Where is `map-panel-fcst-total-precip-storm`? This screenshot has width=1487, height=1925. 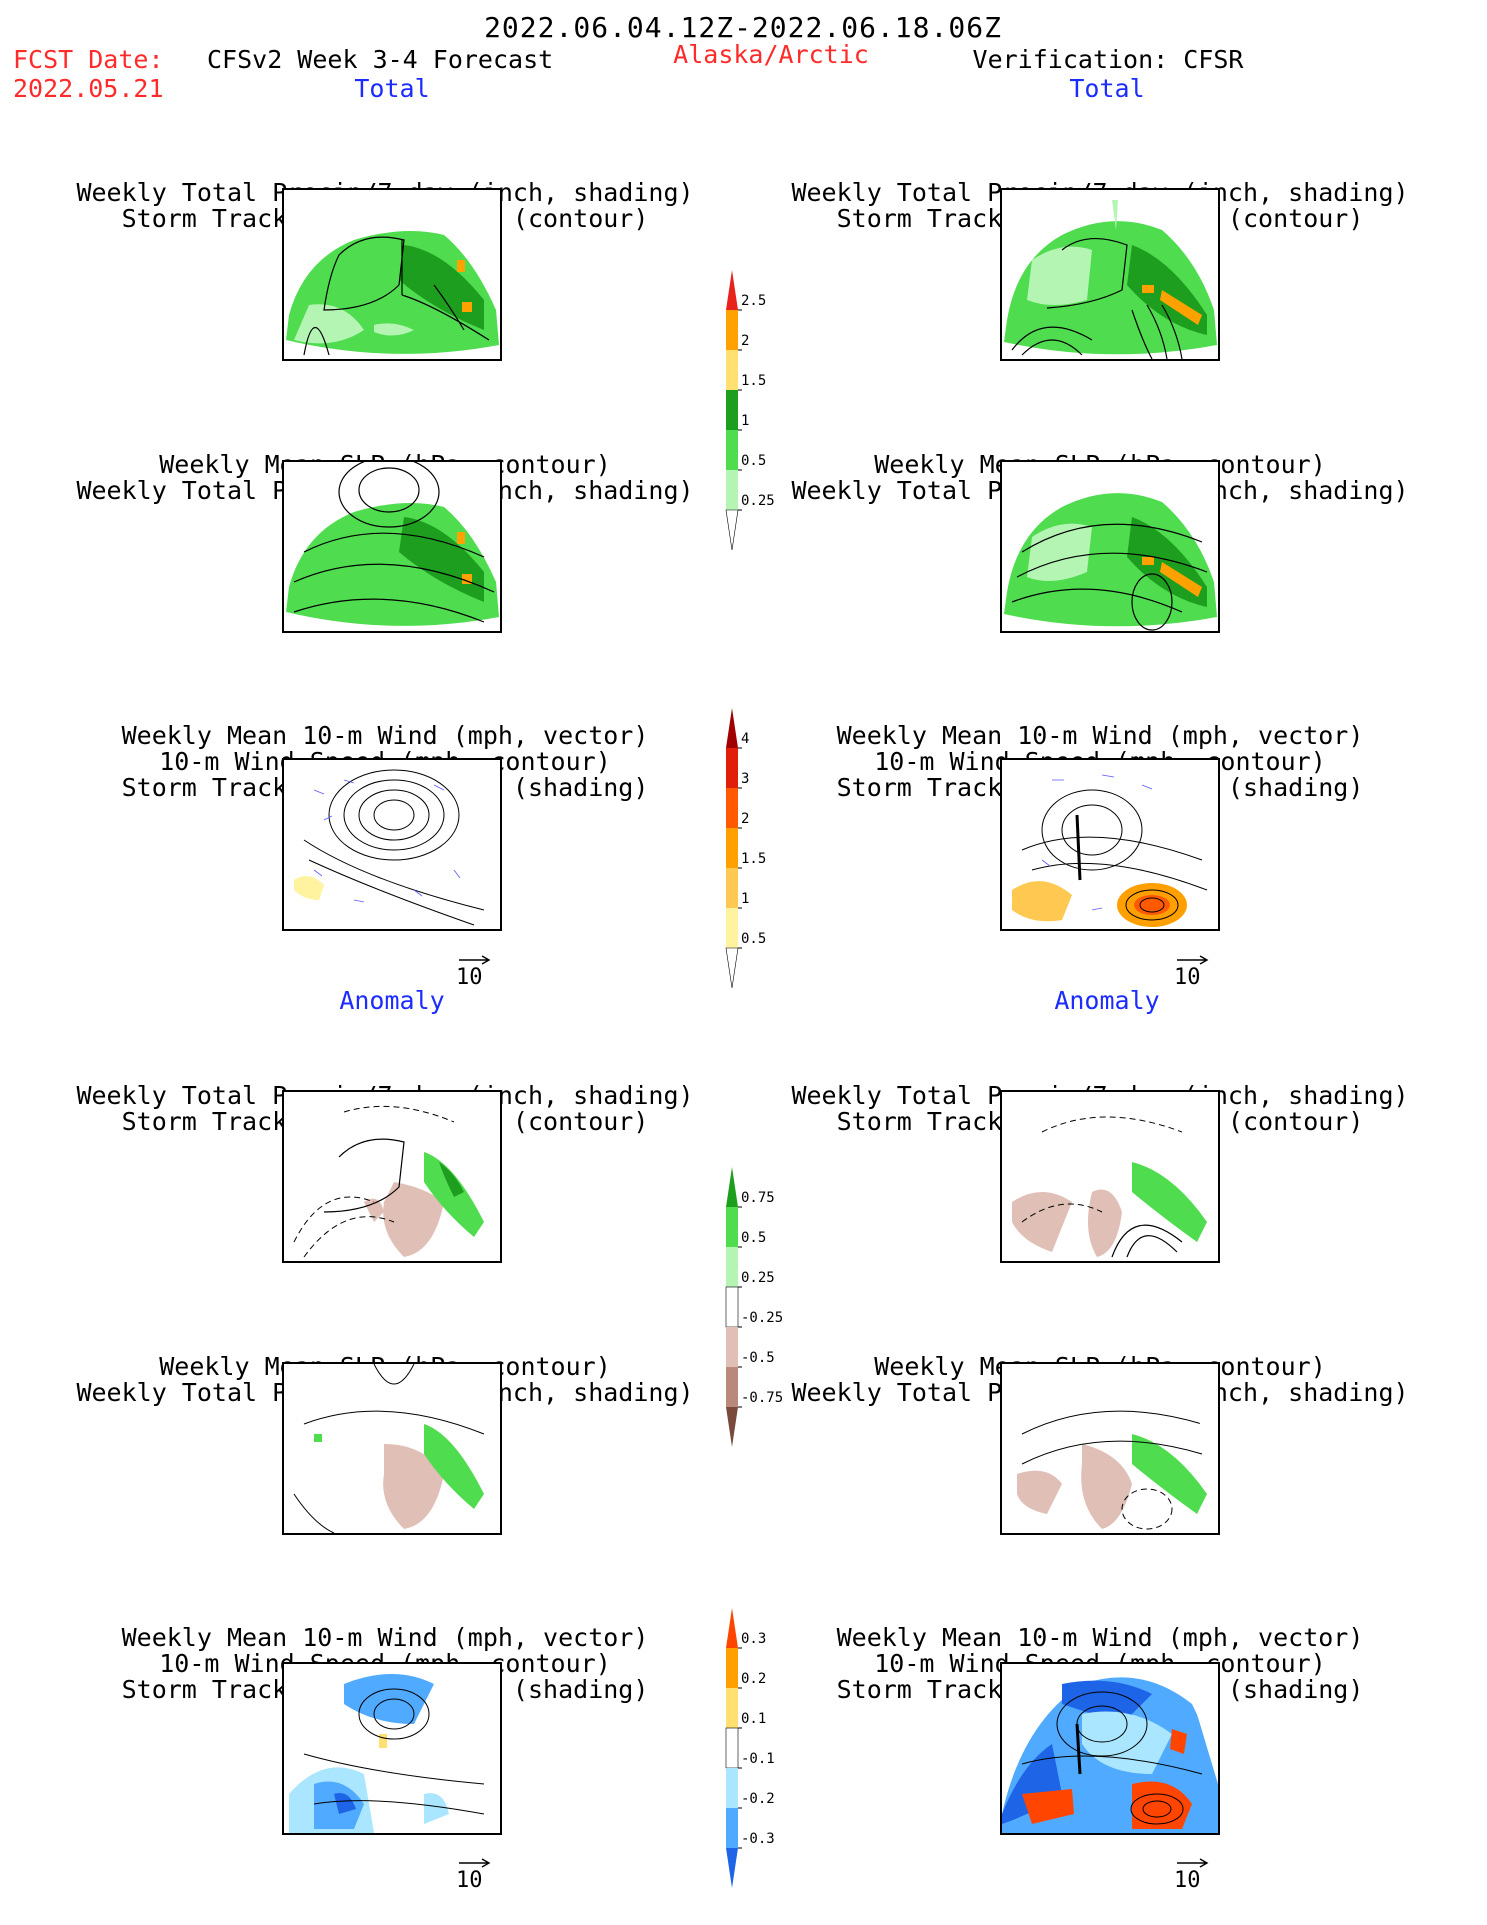 map-panel-fcst-total-precip-storm is located at coordinates (392, 274).